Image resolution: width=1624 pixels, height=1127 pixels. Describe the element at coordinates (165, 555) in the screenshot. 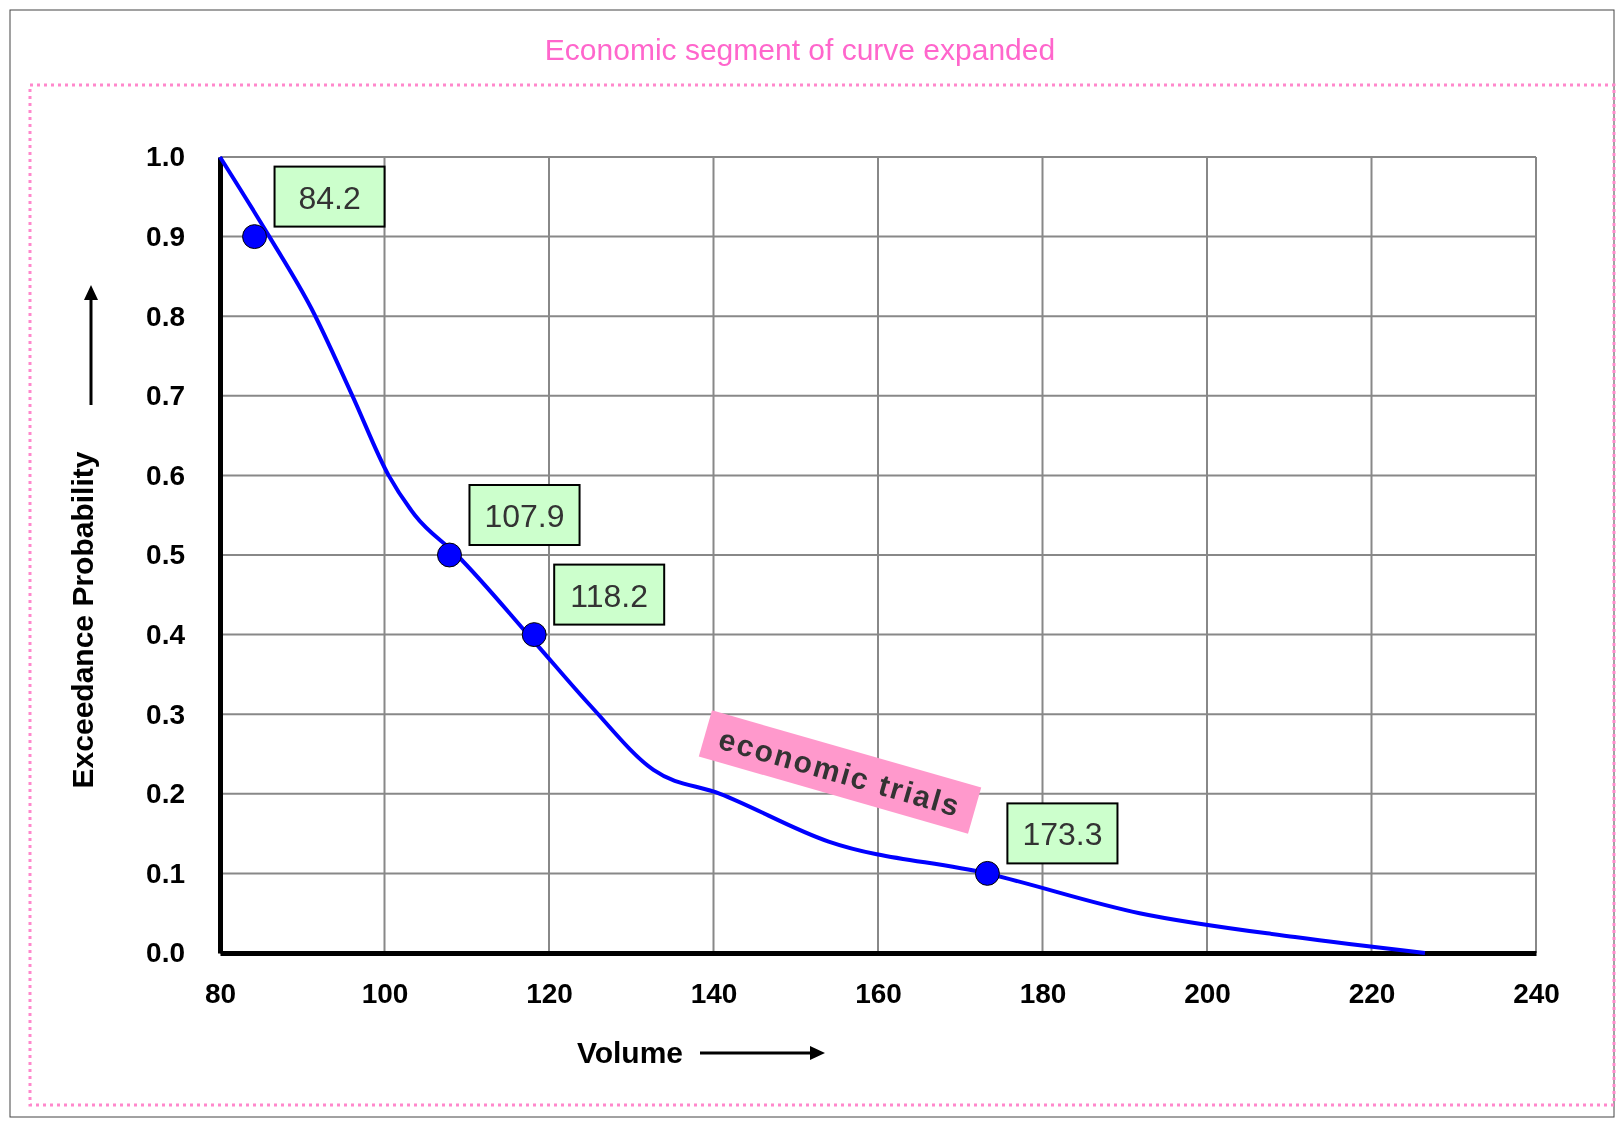

I see `y-tick-label: 0.5` at that location.